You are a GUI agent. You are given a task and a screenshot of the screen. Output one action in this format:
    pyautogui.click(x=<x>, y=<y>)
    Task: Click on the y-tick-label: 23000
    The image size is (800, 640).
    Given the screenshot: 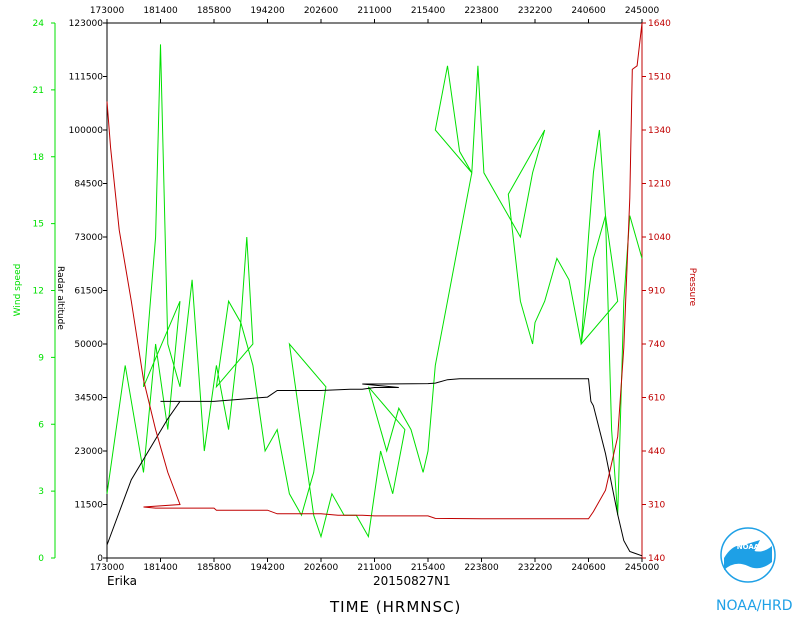 What is the action you would take?
    pyautogui.click(x=88, y=452)
    